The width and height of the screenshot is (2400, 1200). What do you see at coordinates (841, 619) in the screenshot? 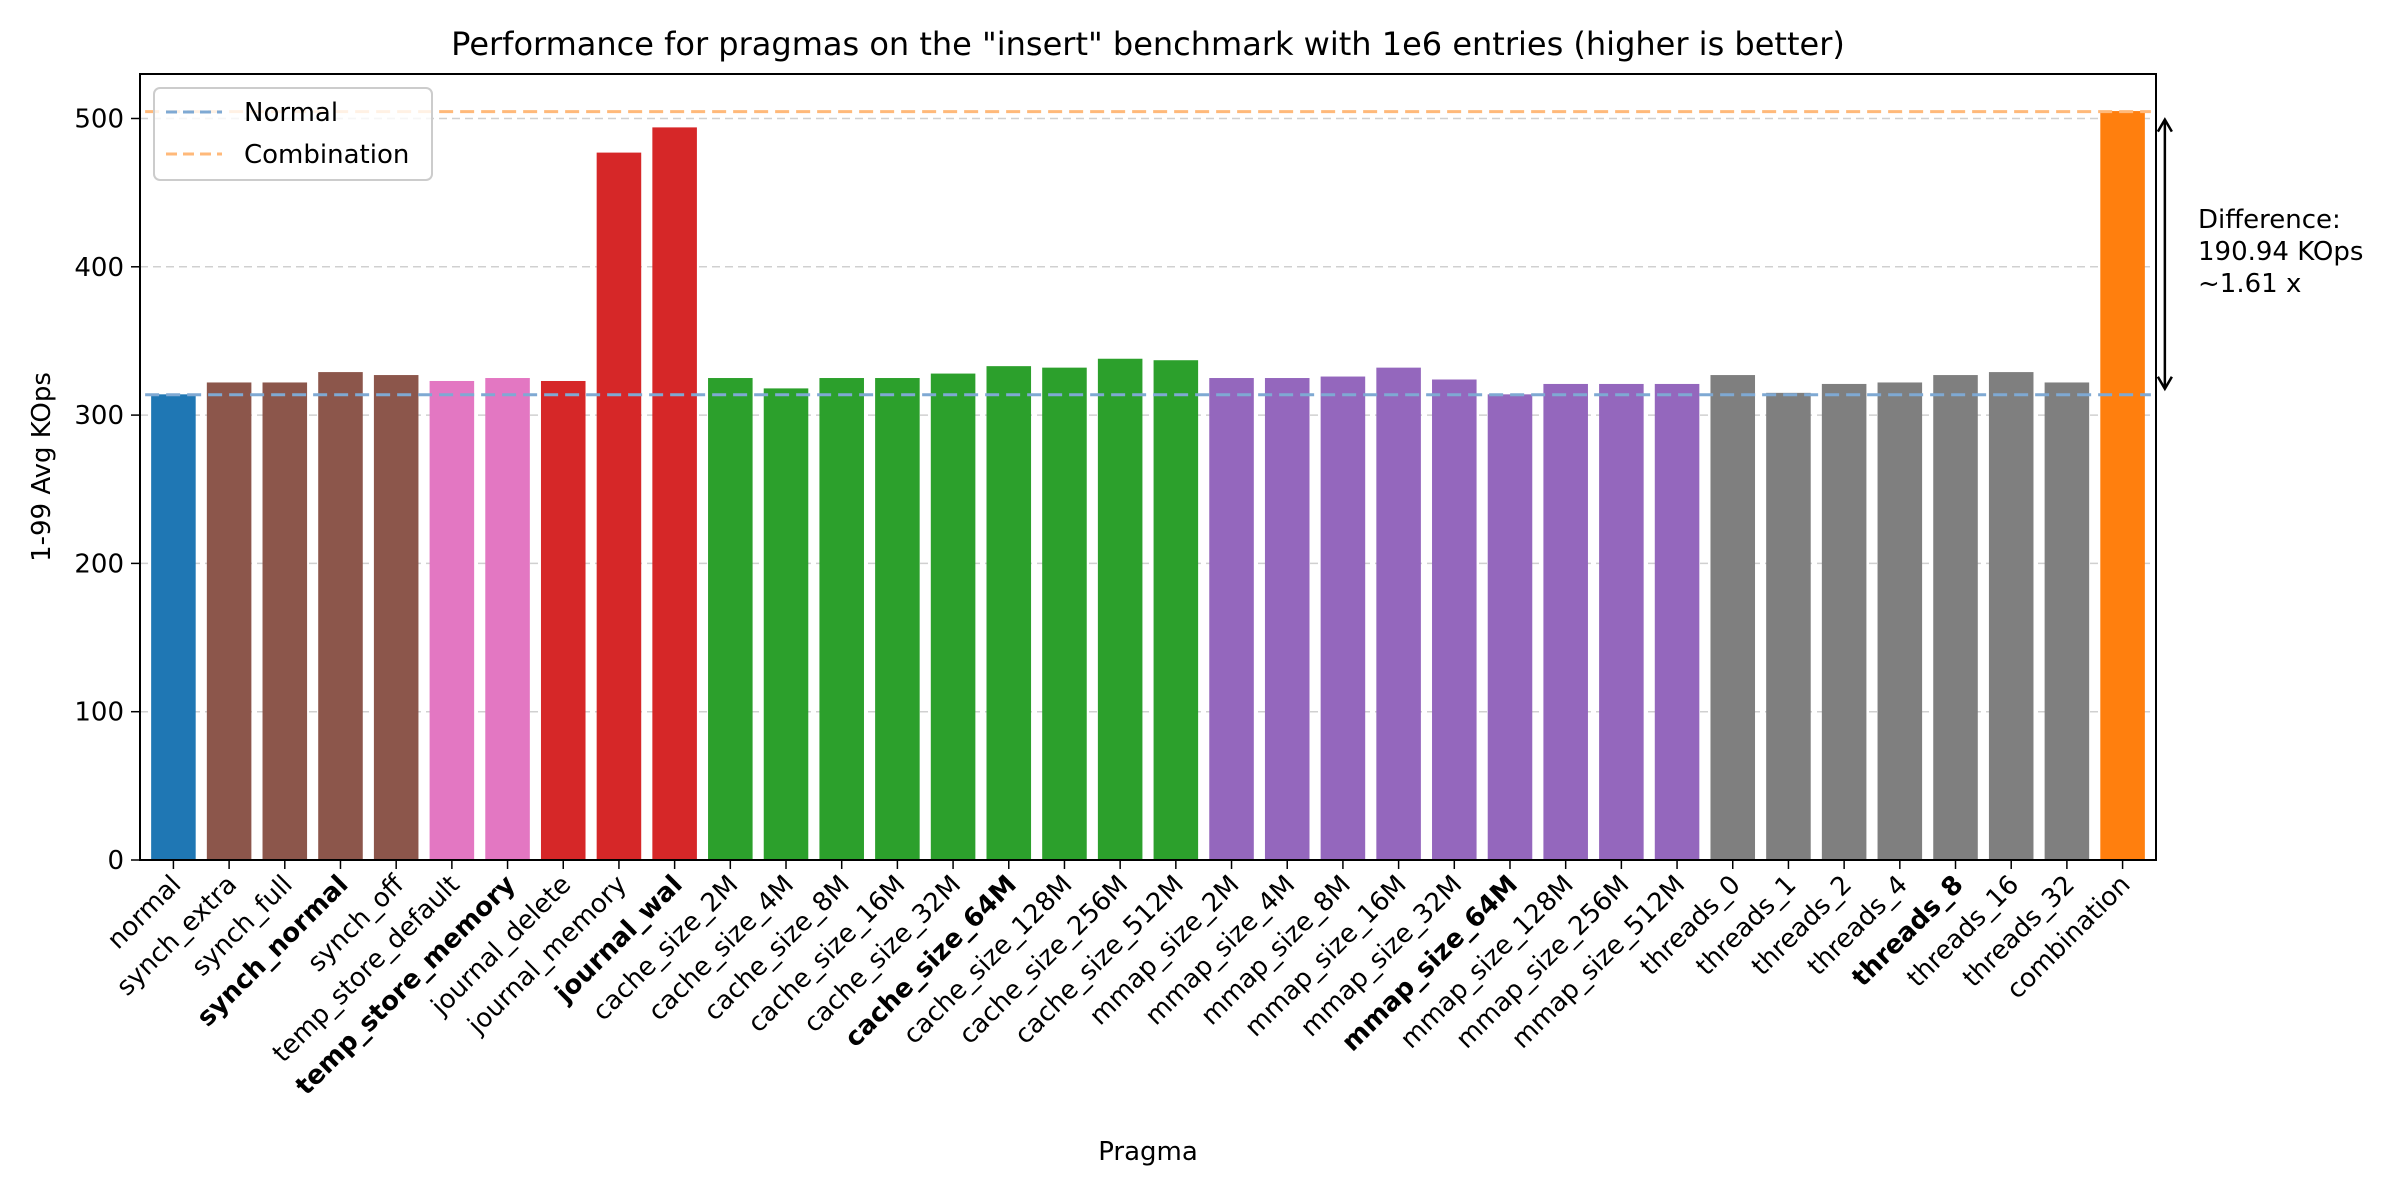
I see `bar-cache_size_8M` at bounding box center [841, 619].